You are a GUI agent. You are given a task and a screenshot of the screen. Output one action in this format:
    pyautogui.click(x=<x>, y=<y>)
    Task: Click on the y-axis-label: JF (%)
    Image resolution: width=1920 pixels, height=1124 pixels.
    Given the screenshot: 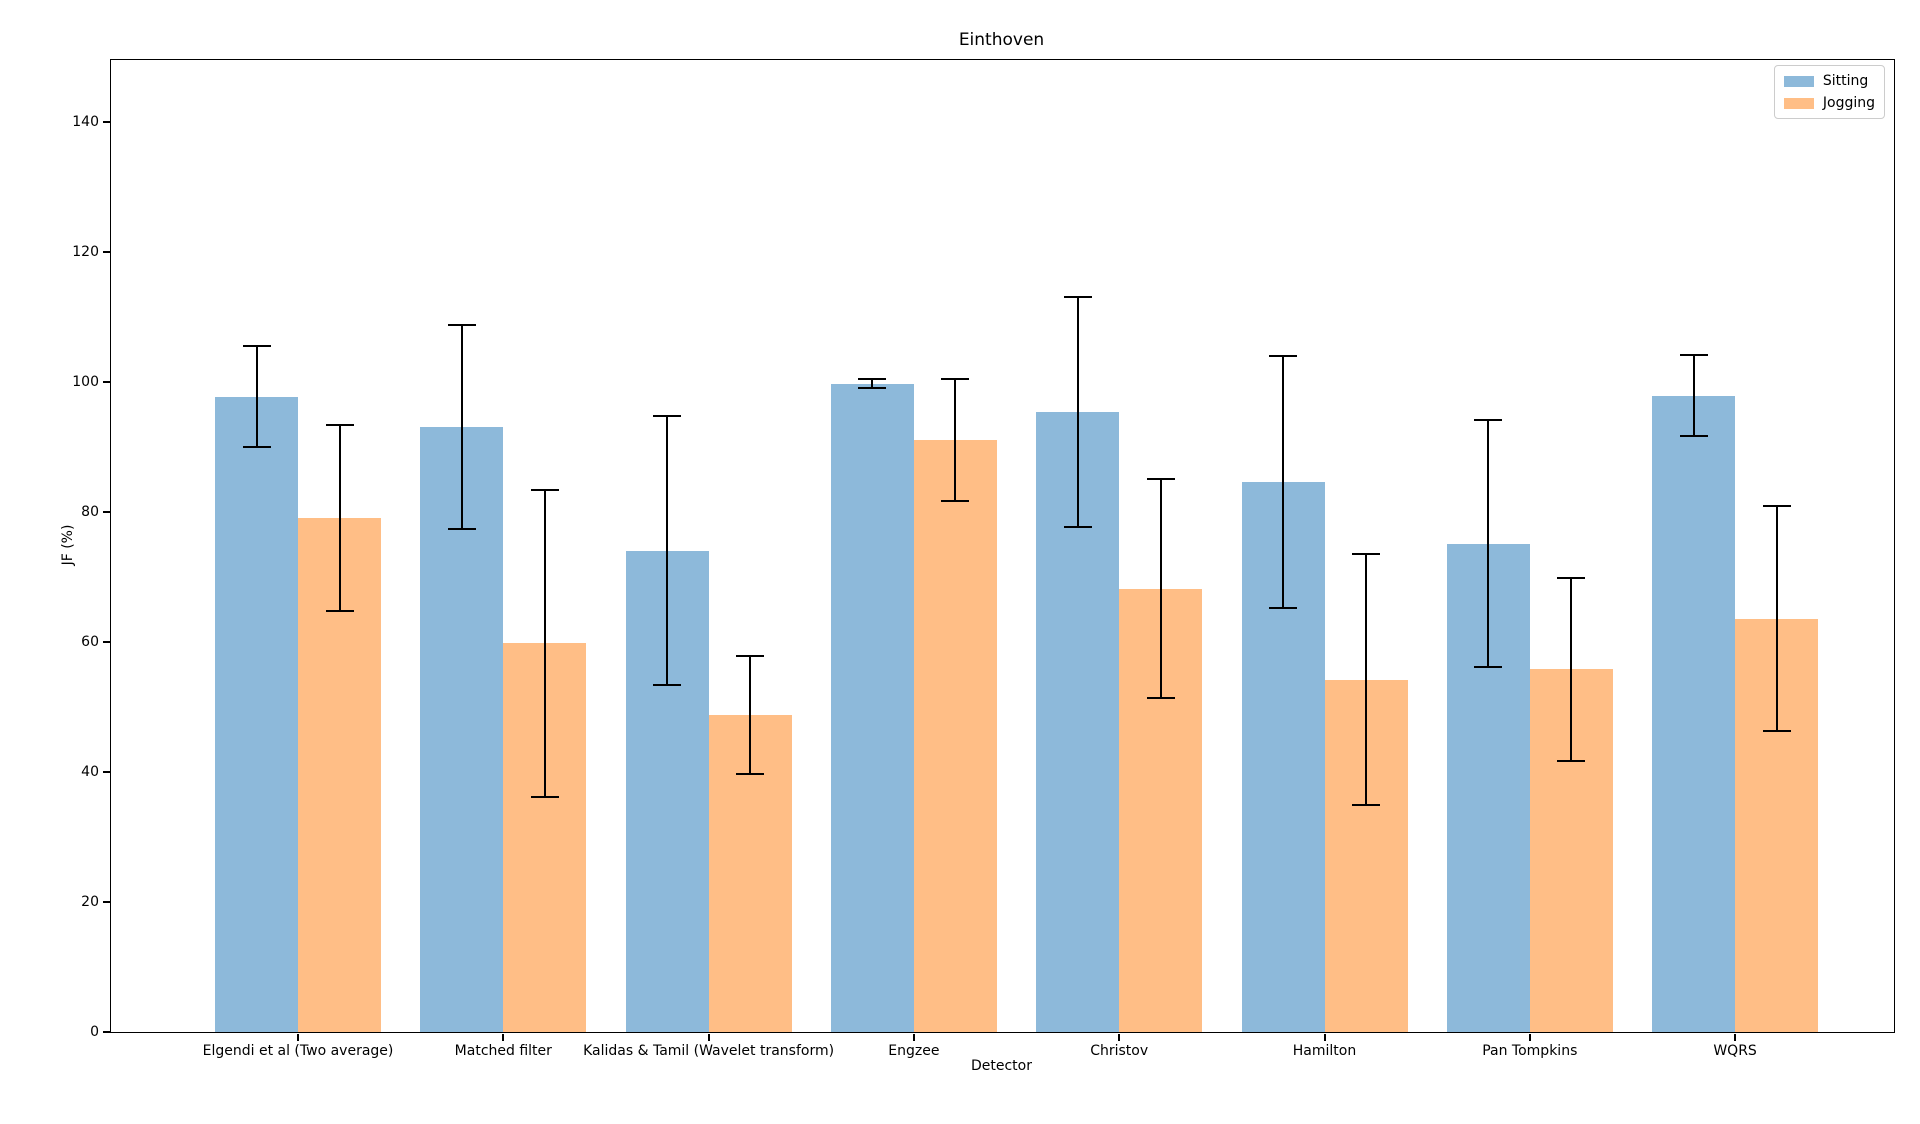 What is the action you would take?
    pyautogui.click(x=68, y=545)
    